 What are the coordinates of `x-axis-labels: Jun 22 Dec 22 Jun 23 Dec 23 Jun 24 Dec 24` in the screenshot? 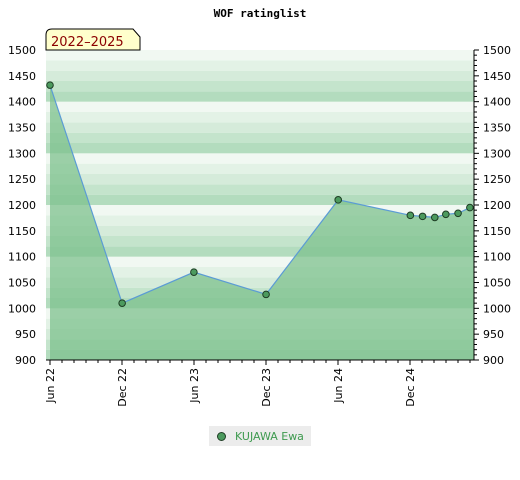 It's located at (230, 387).